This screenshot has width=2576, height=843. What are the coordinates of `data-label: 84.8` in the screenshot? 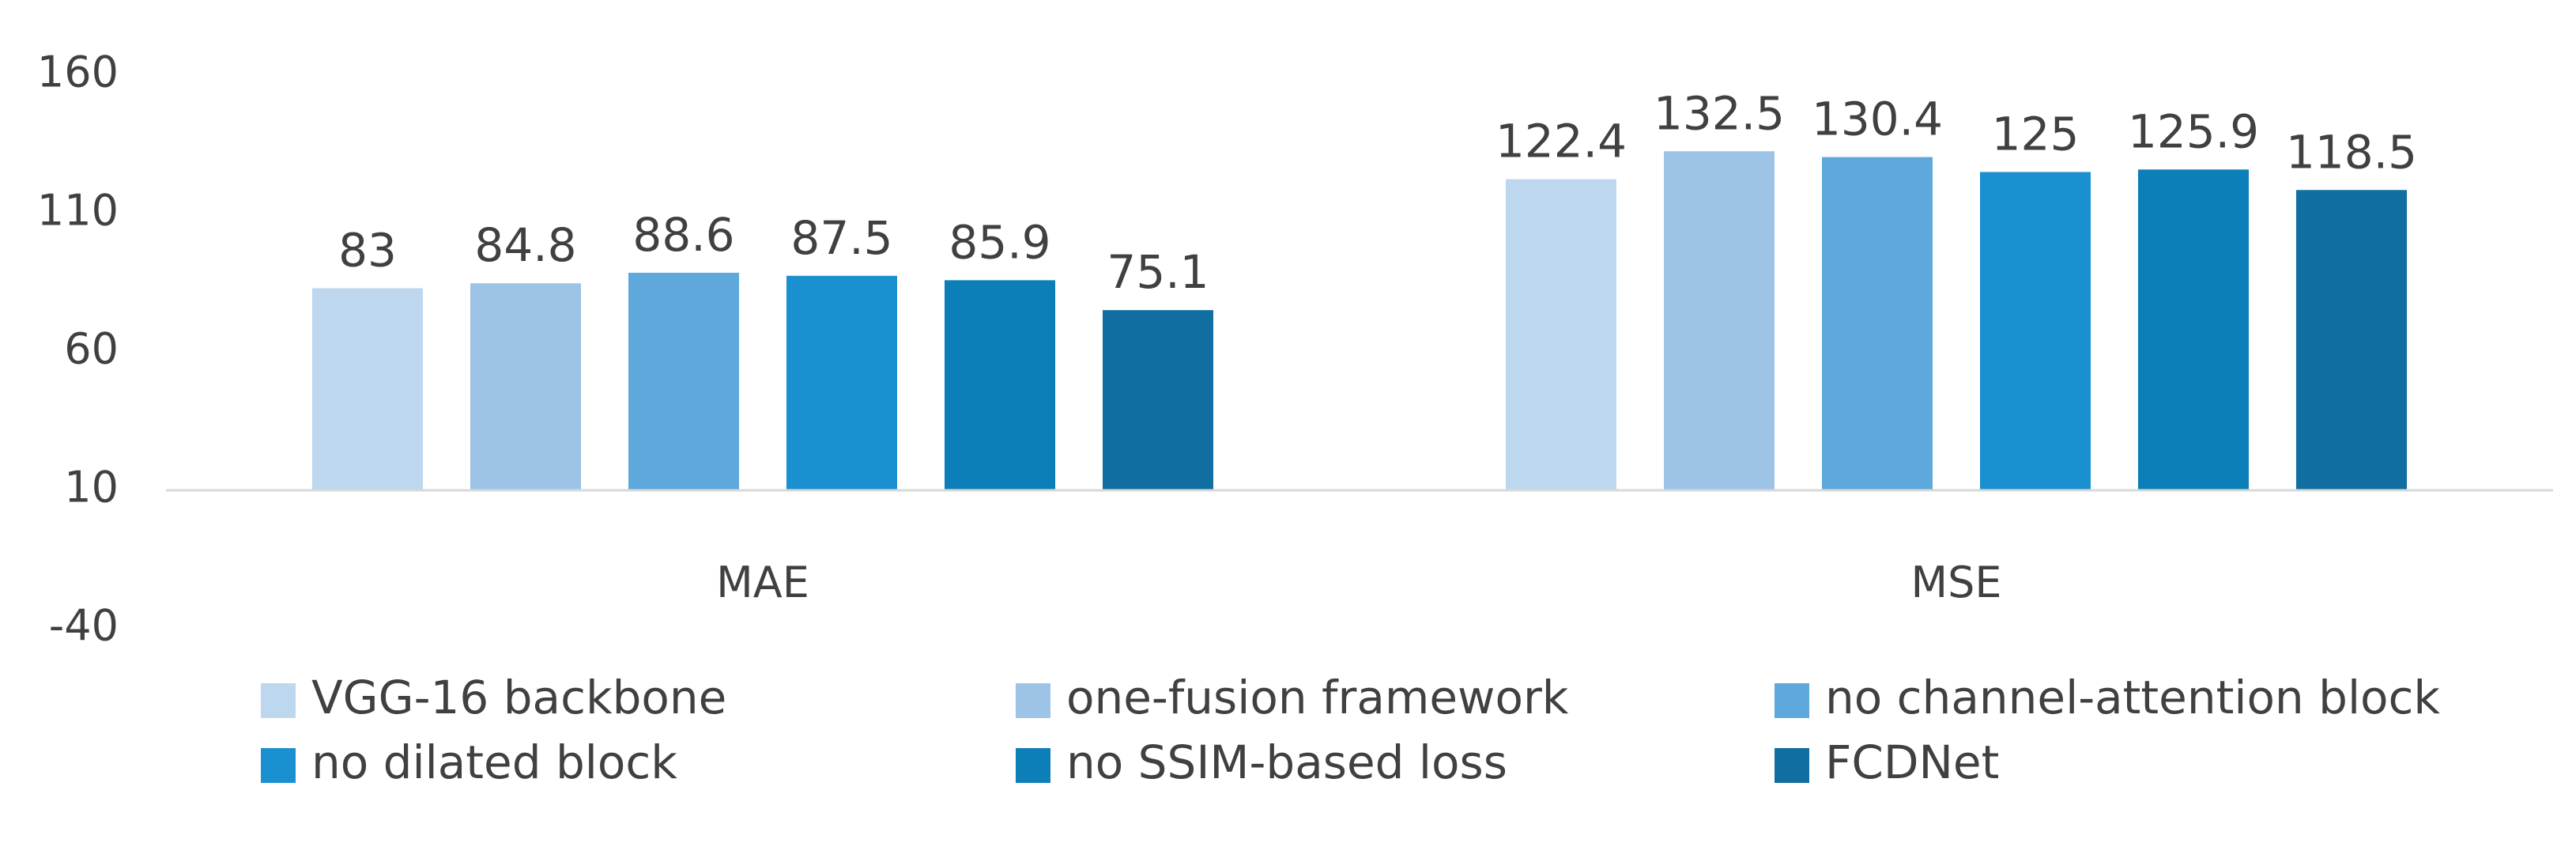 It's located at (525, 245).